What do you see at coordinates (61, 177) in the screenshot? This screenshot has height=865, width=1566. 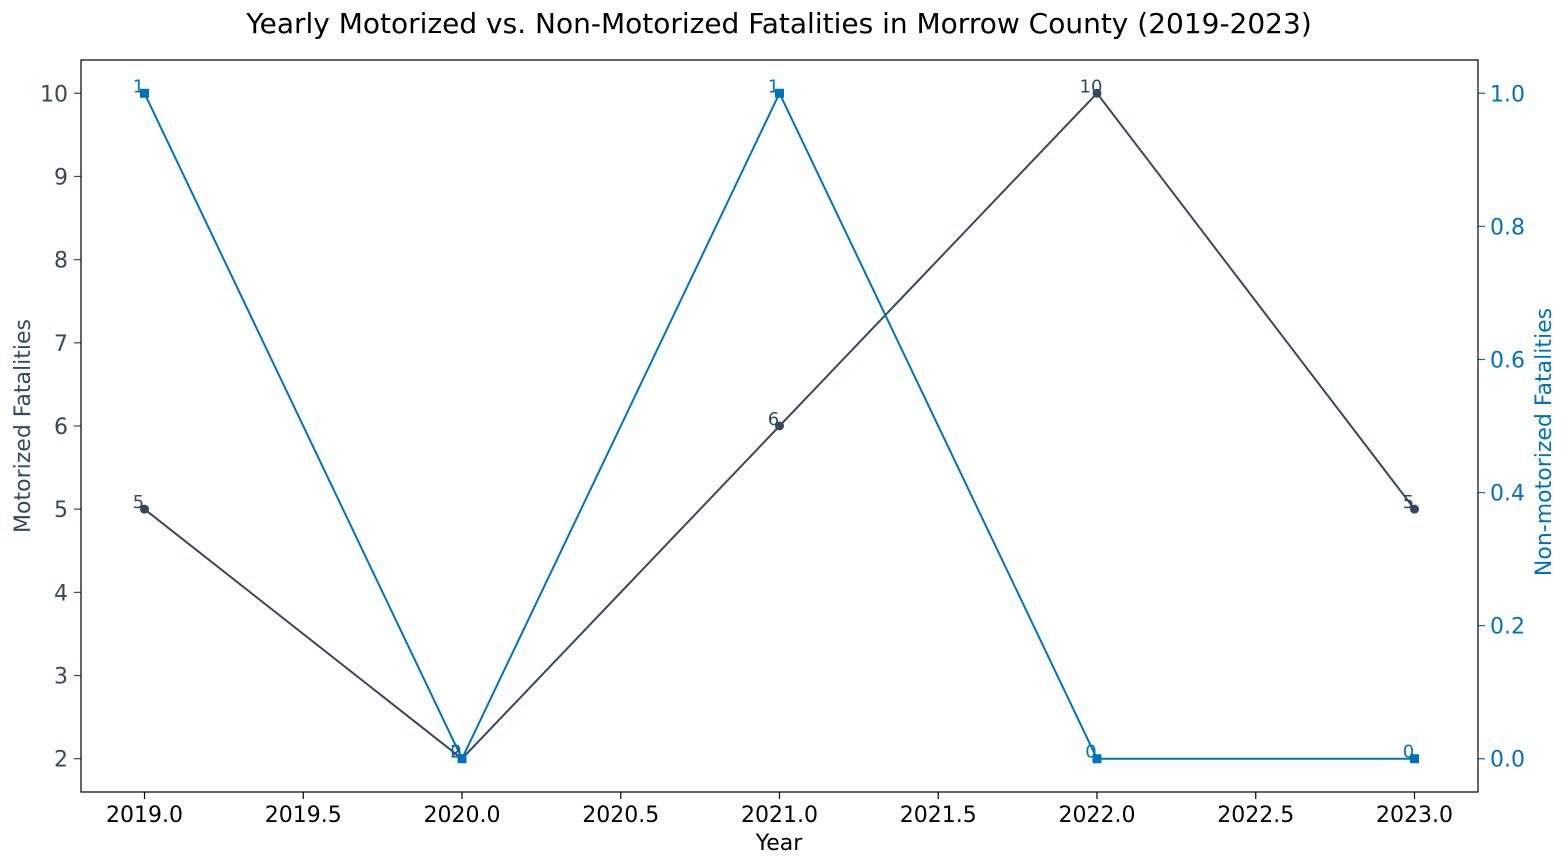 I see `y-tick-label-left: 9` at bounding box center [61, 177].